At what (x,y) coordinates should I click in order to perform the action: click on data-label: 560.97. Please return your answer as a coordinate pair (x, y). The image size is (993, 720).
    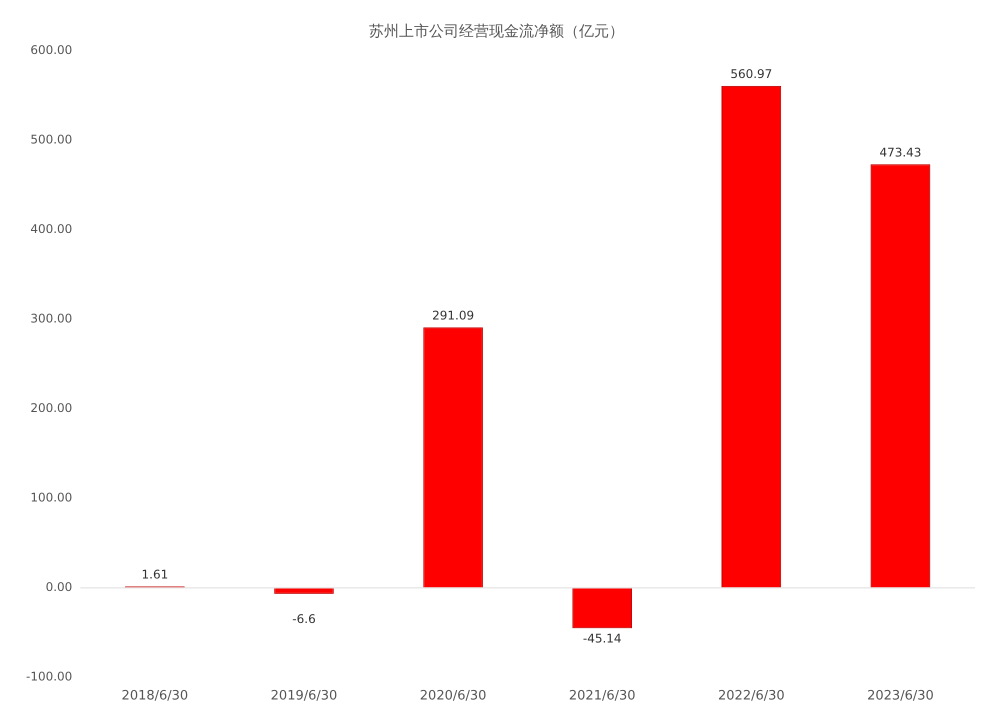
    Looking at the image, I should click on (751, 74).